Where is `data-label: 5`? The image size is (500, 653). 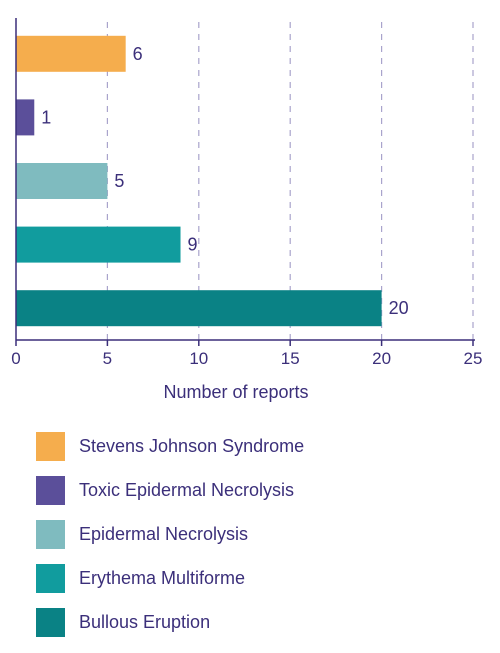 data-label: 5 is located at coordinates (119, 181).